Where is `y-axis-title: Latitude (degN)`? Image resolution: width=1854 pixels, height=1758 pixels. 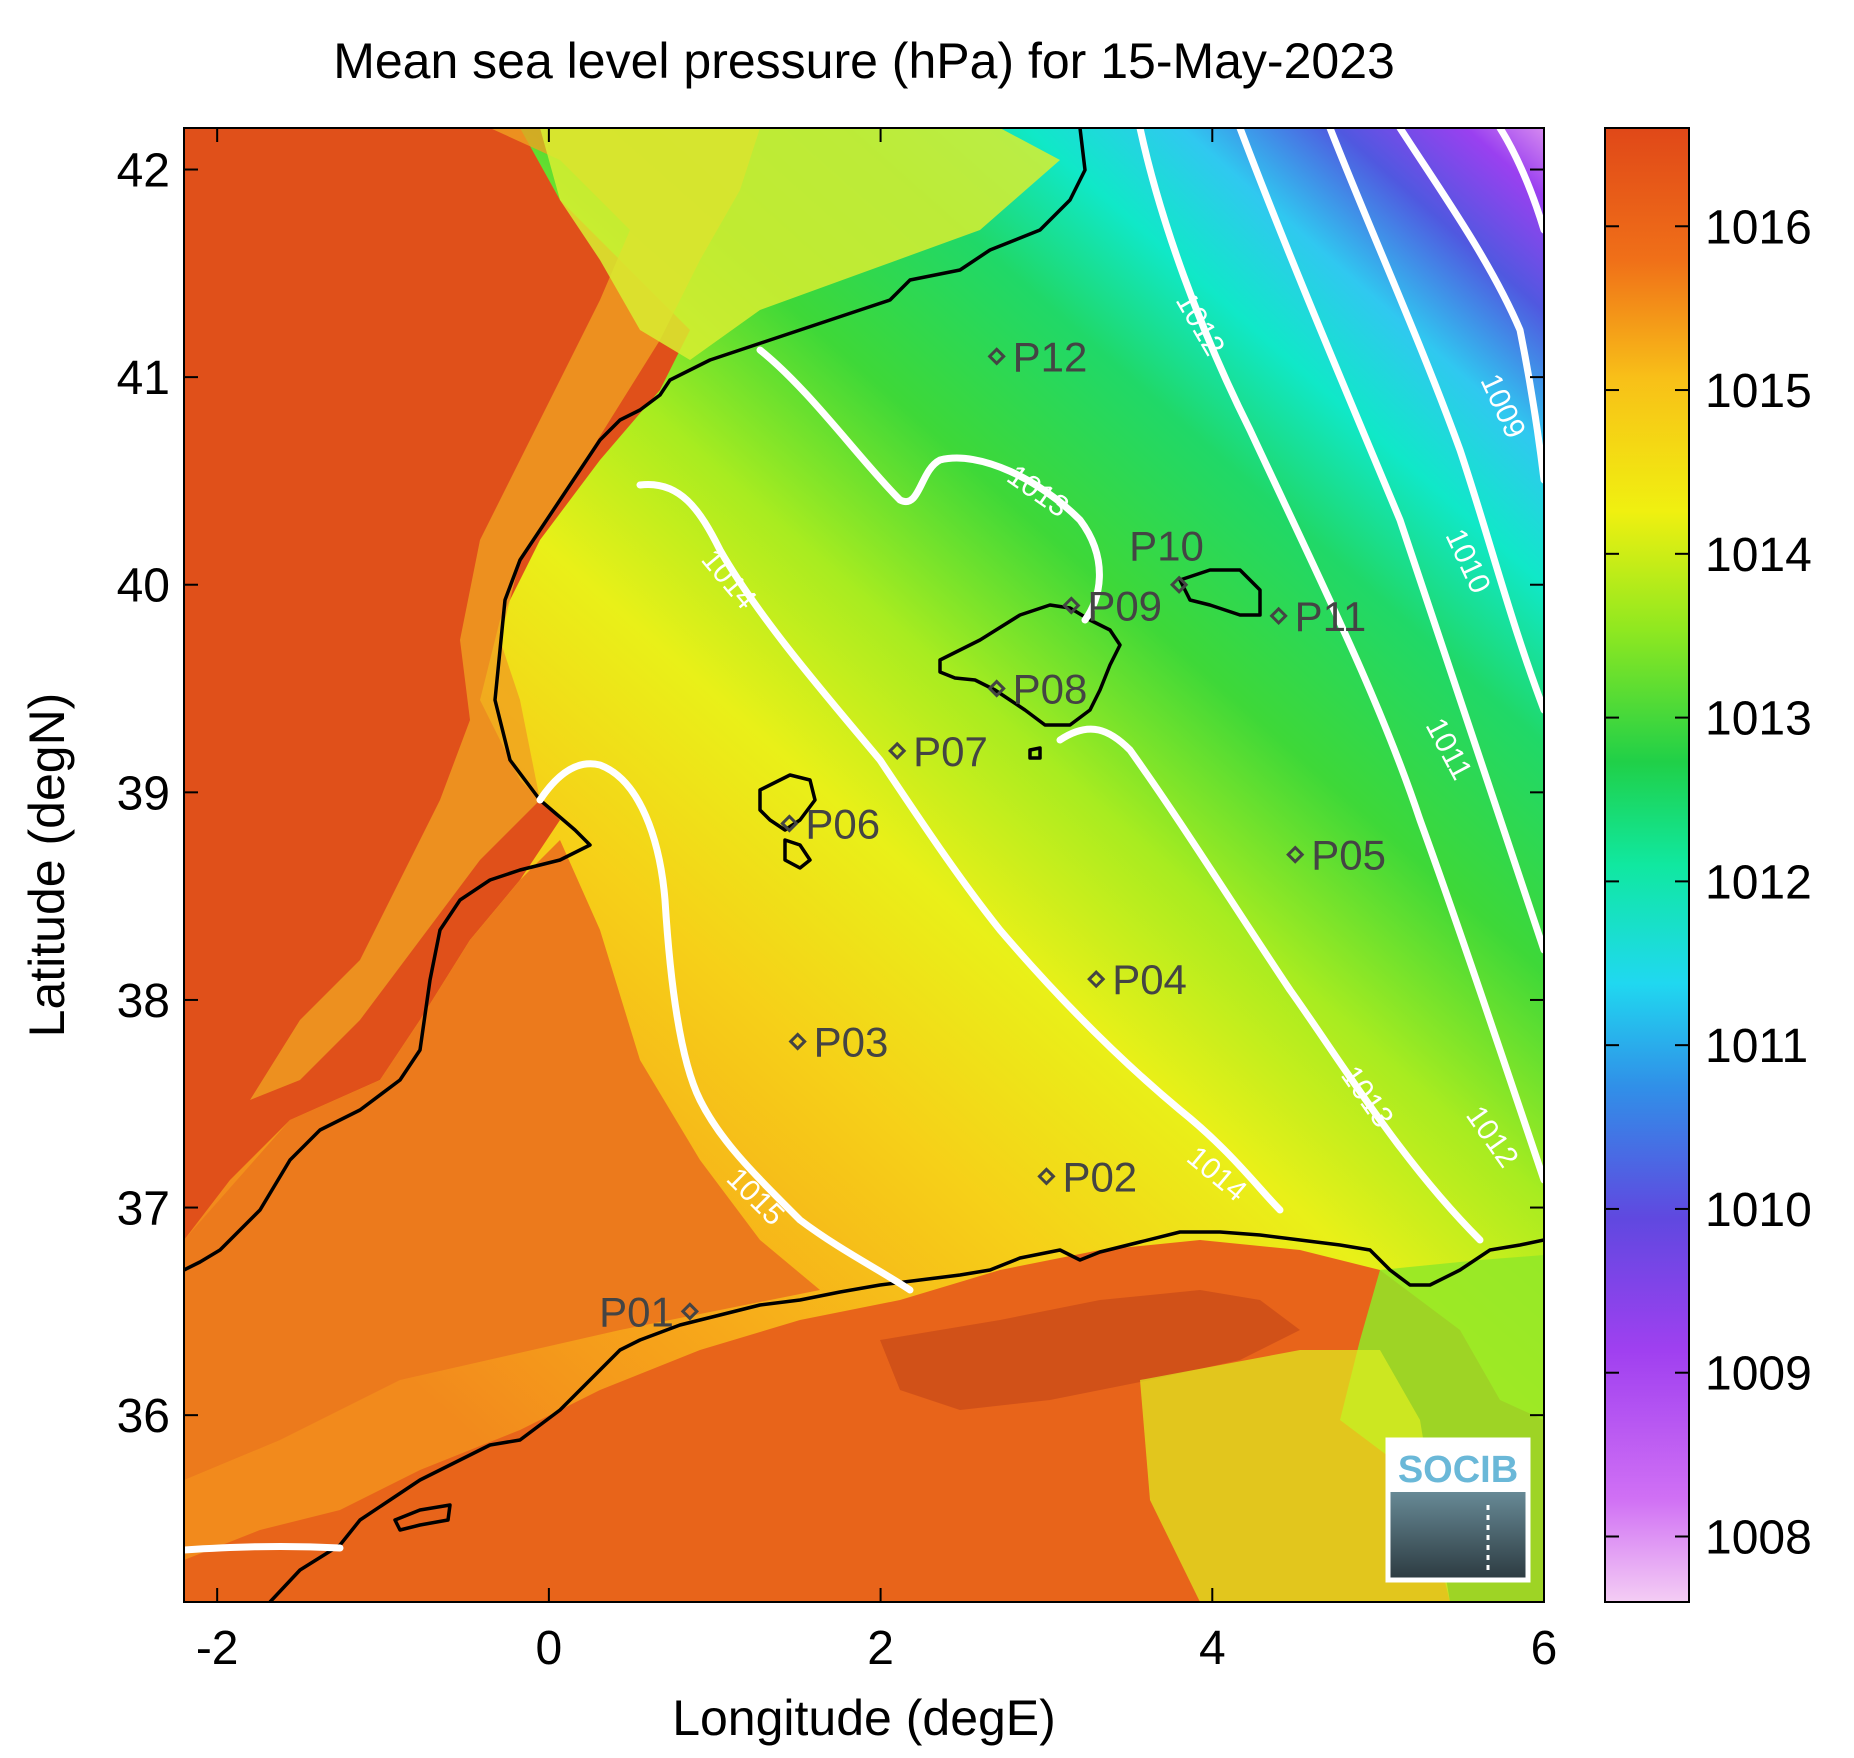 y-axis-title: Latitude (degN) is located at coordinates (47, 865).